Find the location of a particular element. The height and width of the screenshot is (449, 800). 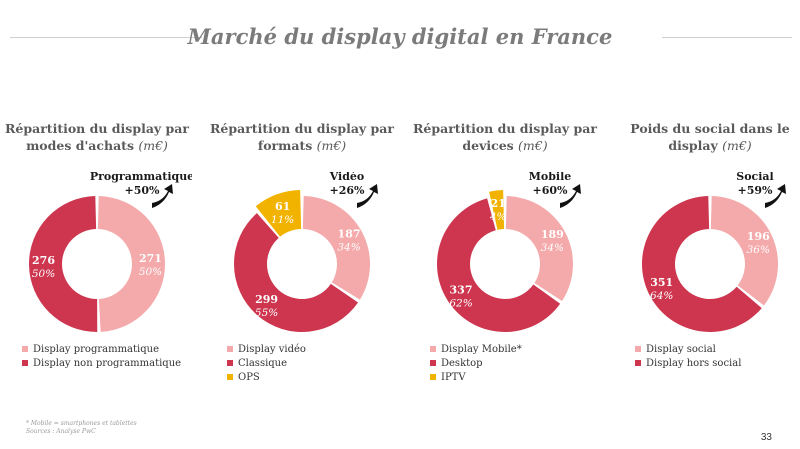

legend-item: Display Mobile* is located at coordinates (476, 349).